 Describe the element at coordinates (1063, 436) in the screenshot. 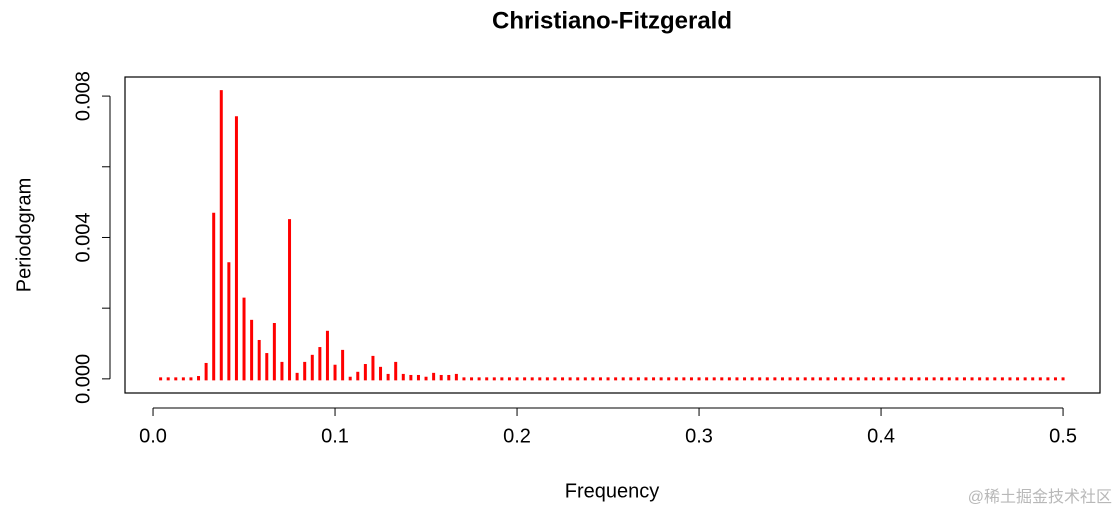

I see `x-tick-label: 0.5` at that location.